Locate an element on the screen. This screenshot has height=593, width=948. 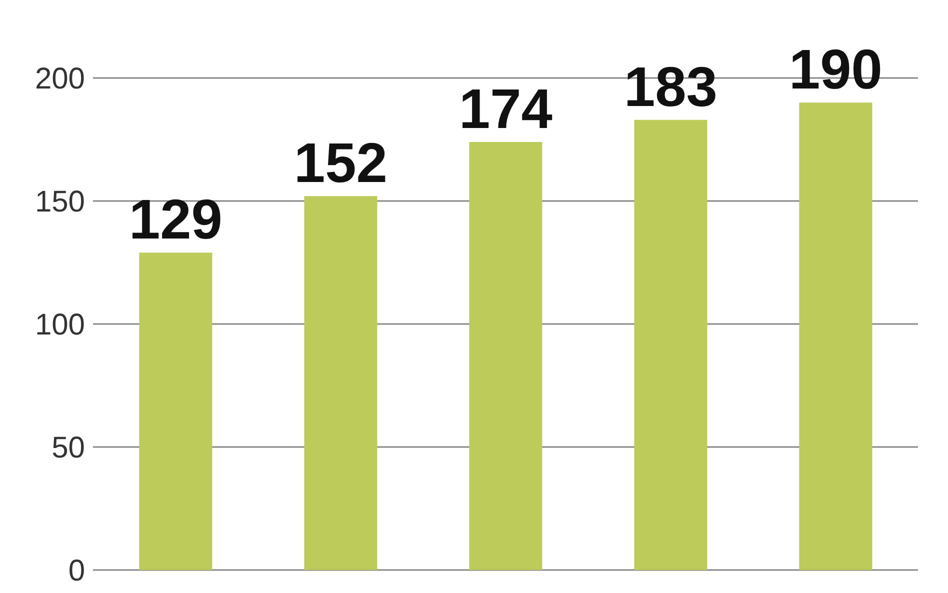
y-tick-label: 100 is located at coordinates (59, 325).